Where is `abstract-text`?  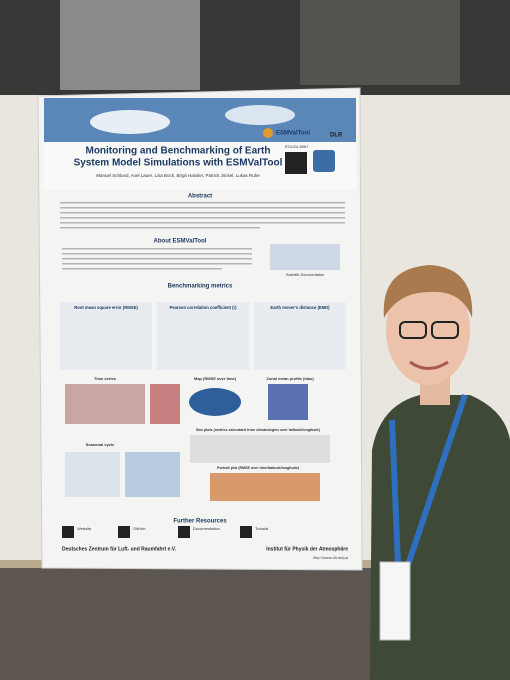
abstract-text is located at coordinates (202, 215).